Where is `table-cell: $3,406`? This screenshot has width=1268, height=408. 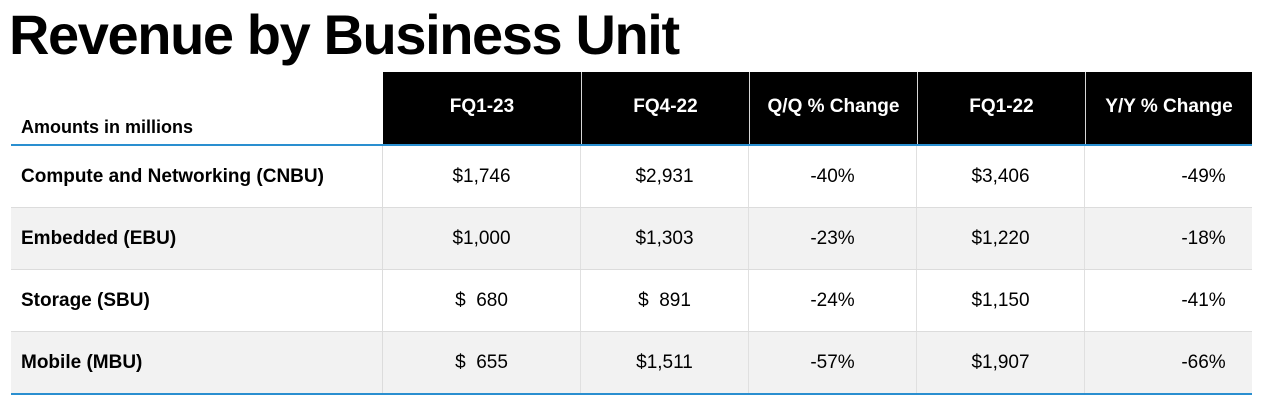 table-cell: $3,406 is located at coordinates (1001, 176).